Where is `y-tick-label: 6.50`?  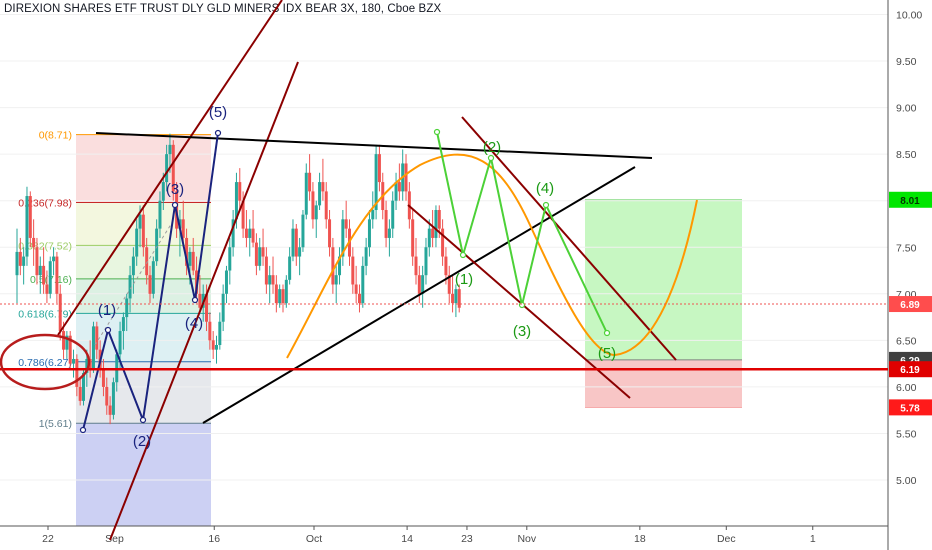 y-tick-label: 6.50 is located at coordinates (906, 341).